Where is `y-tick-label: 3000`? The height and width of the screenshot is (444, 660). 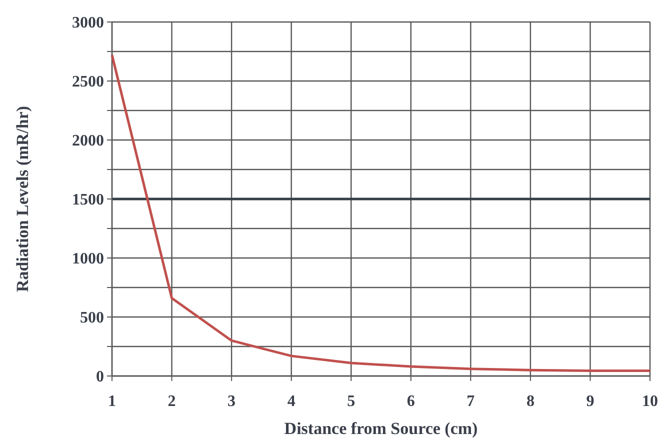 y-tick-label: 3000 is located at coordinates (88, 23).